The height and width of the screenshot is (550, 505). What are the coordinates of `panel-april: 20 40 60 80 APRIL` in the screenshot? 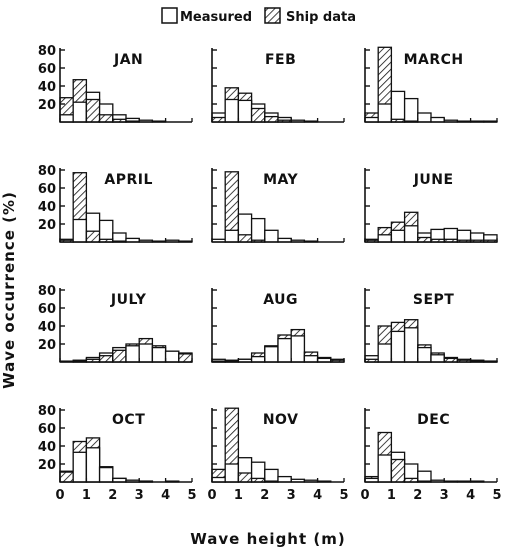 It's located at (115, 203).